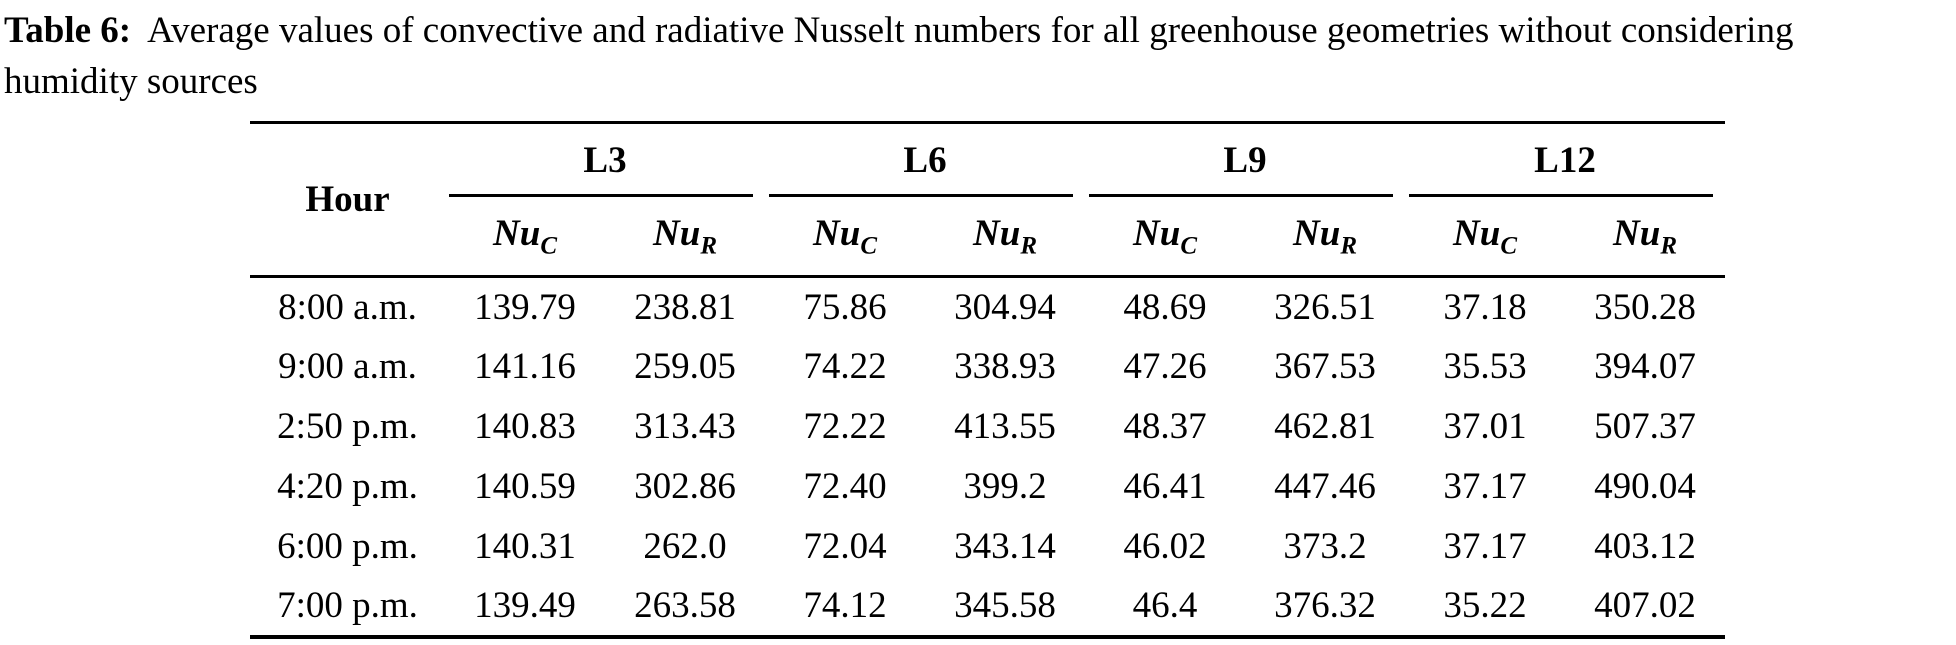 This screenshot has width=1956, height=645. I want to click on hour-cell: 6:00 p.m., so click(347, 546).